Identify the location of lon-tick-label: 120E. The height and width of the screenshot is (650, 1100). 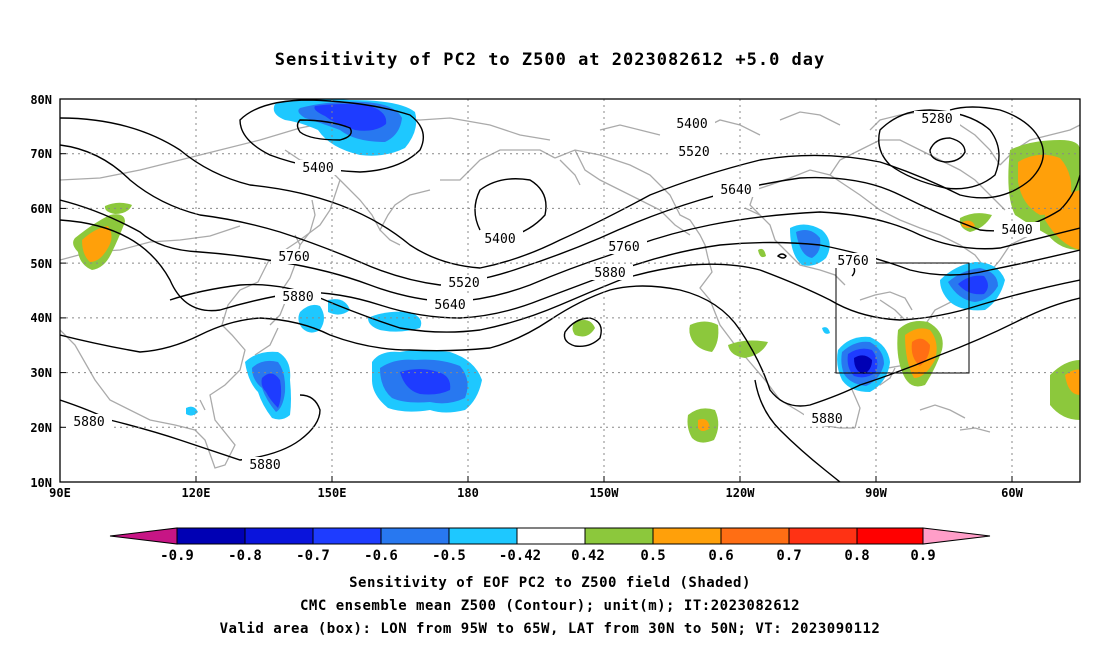
(196, 493).